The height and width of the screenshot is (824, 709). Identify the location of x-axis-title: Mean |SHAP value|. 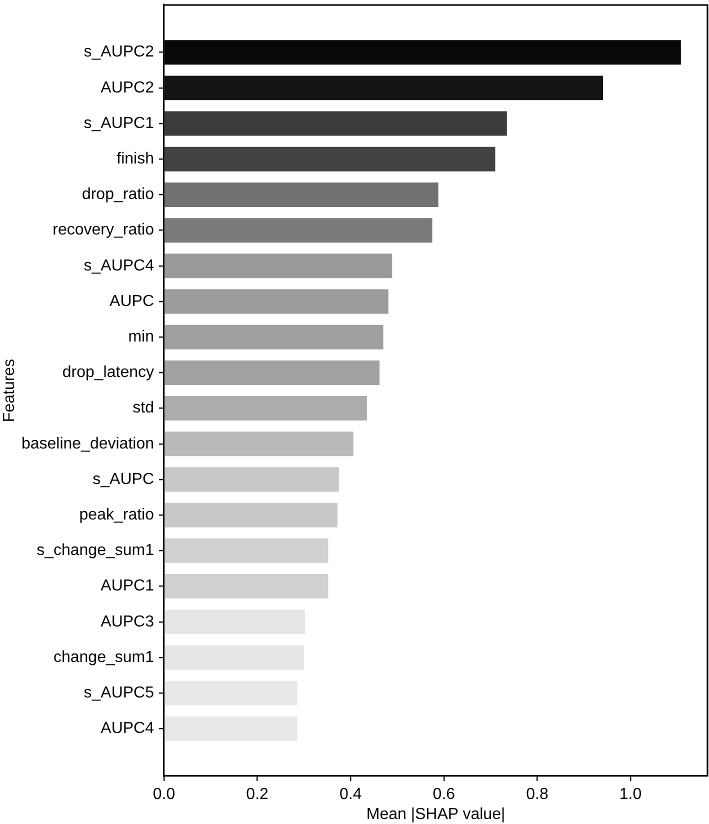
(436, 814).